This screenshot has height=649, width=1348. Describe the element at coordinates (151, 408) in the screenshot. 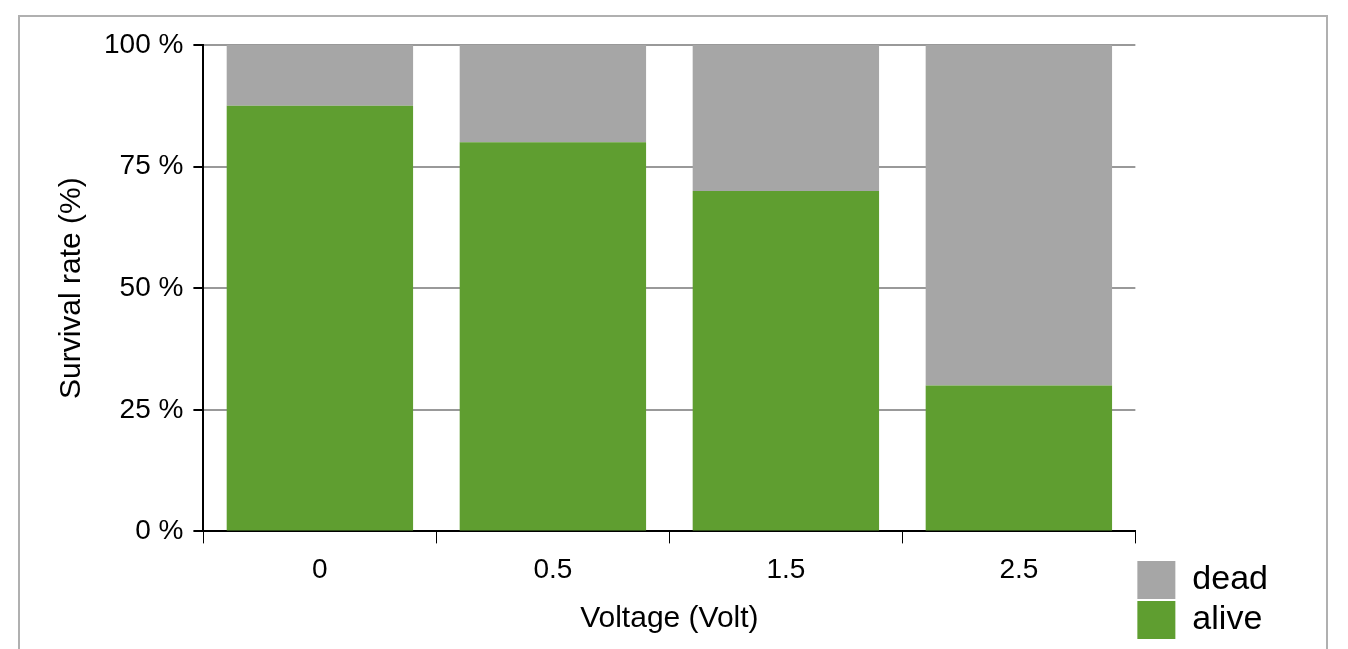

I see `y-tick-label: 25 %` at that location.